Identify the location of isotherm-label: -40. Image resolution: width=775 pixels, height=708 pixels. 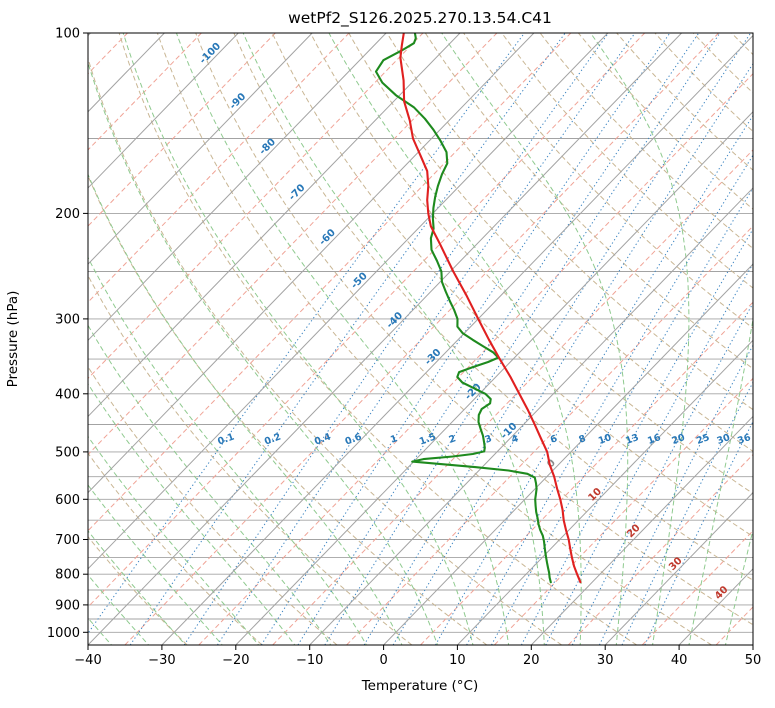
(395, 320).